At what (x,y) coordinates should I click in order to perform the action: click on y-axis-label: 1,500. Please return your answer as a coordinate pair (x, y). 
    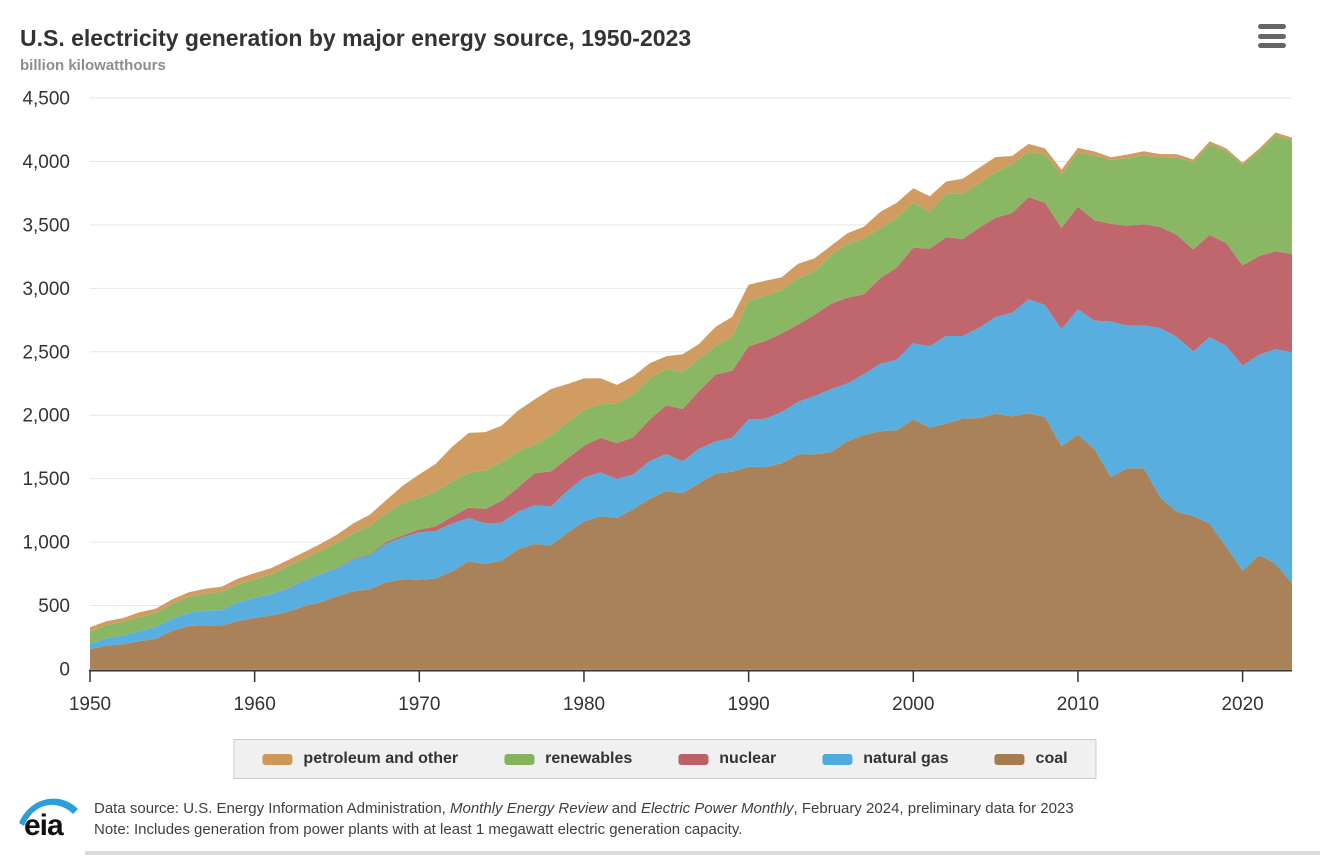
    Looking at the image, I should click on (46, 479).